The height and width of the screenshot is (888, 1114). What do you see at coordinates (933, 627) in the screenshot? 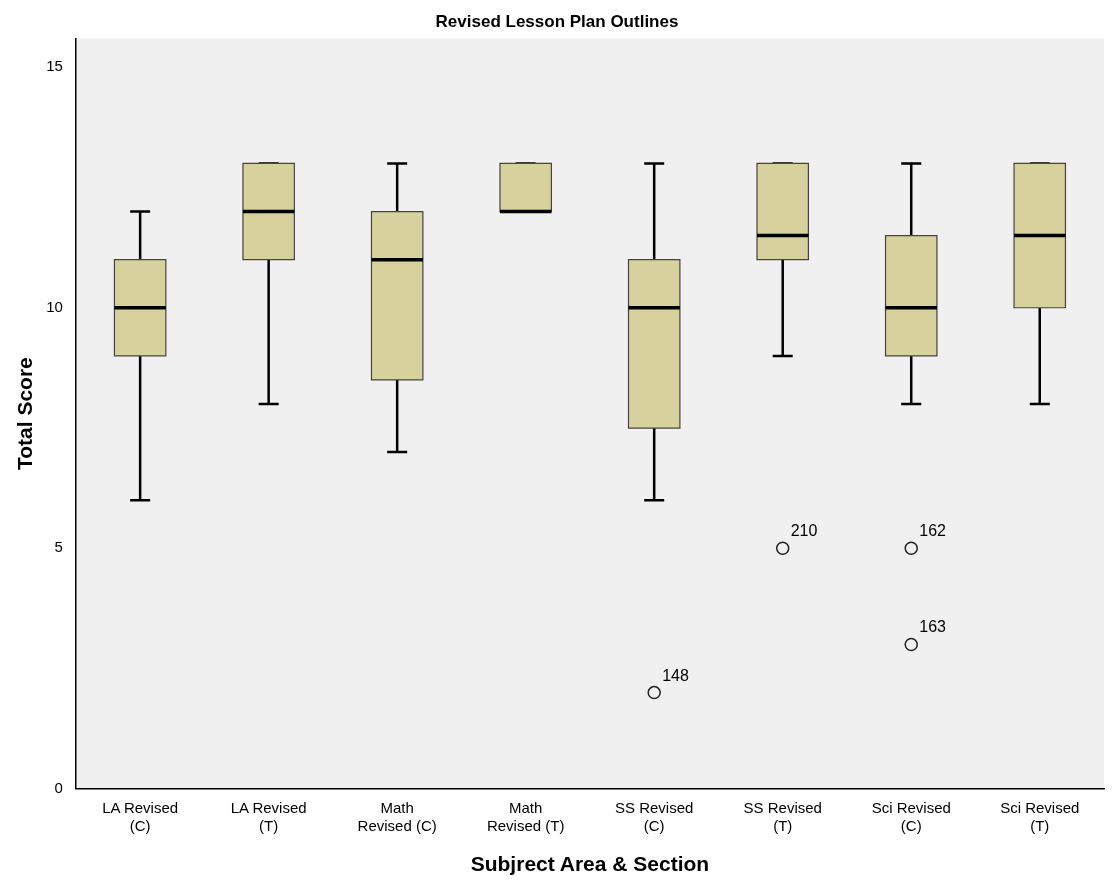
I see `annotation: 163` at bounding box center [933, 627].